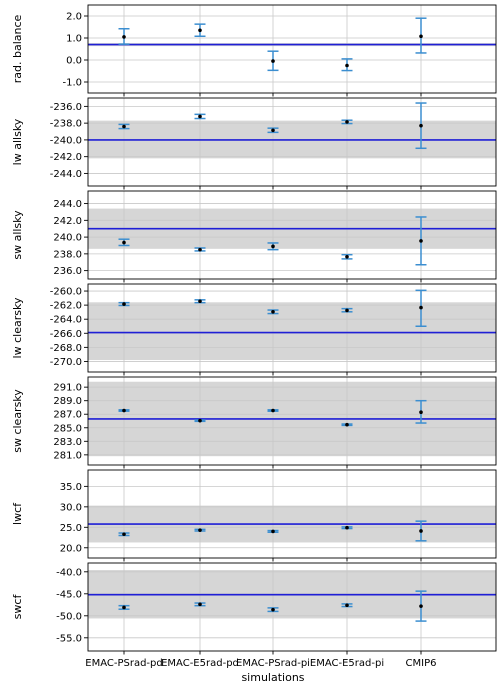  Describe the element at coordinates (421, 663) in the screenshot. I see `x-tick-label: CMIP6` at that location.